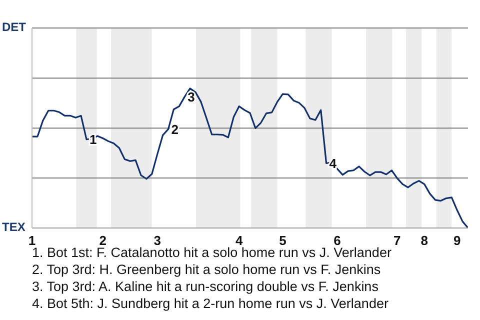 This screenshot has height=320, width=480. What do you see at coordinates (191, 96) in the screenshot?
I see `annotation: 3` at bounding box center [191, 96].